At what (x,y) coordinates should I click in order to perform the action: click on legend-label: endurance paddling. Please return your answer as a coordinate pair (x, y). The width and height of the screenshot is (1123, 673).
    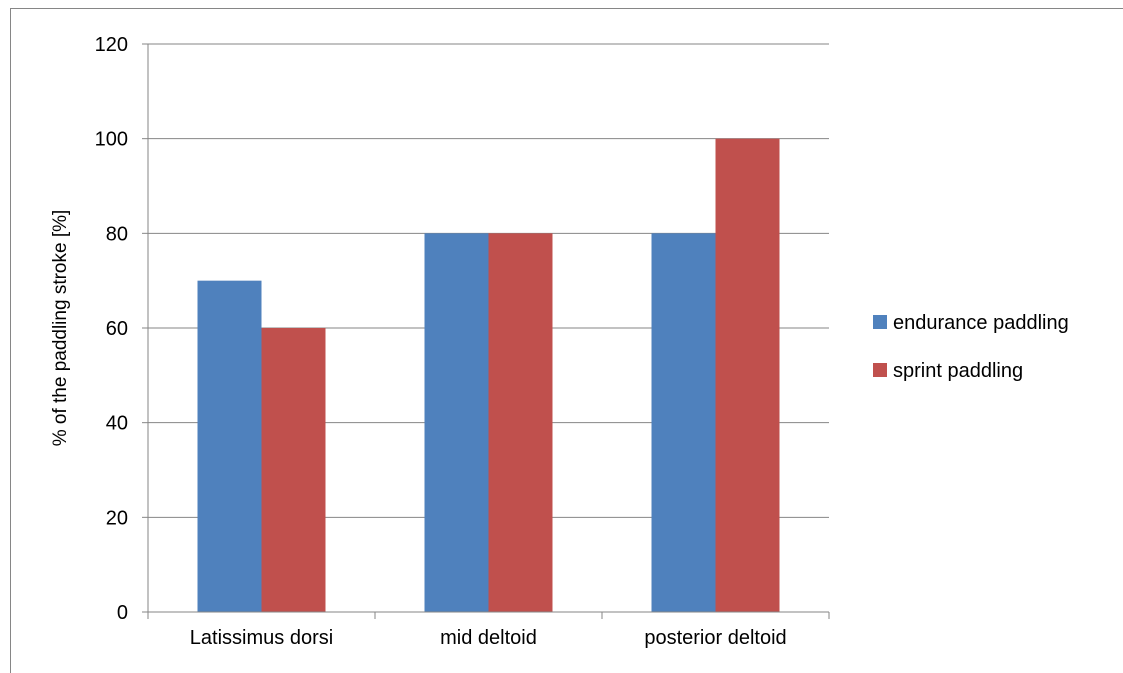
    Looking at the image, I should click on (981, 323).